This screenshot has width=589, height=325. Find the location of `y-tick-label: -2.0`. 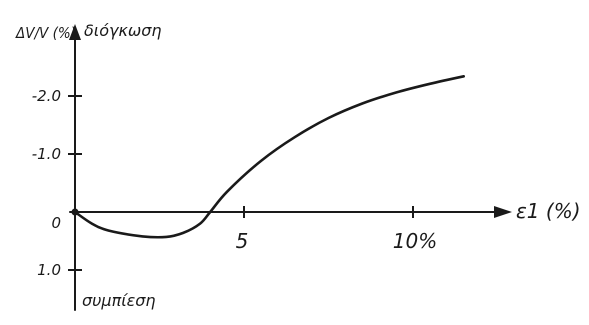

y-tick-label: -2.0 is located at coordinates (46, 96).